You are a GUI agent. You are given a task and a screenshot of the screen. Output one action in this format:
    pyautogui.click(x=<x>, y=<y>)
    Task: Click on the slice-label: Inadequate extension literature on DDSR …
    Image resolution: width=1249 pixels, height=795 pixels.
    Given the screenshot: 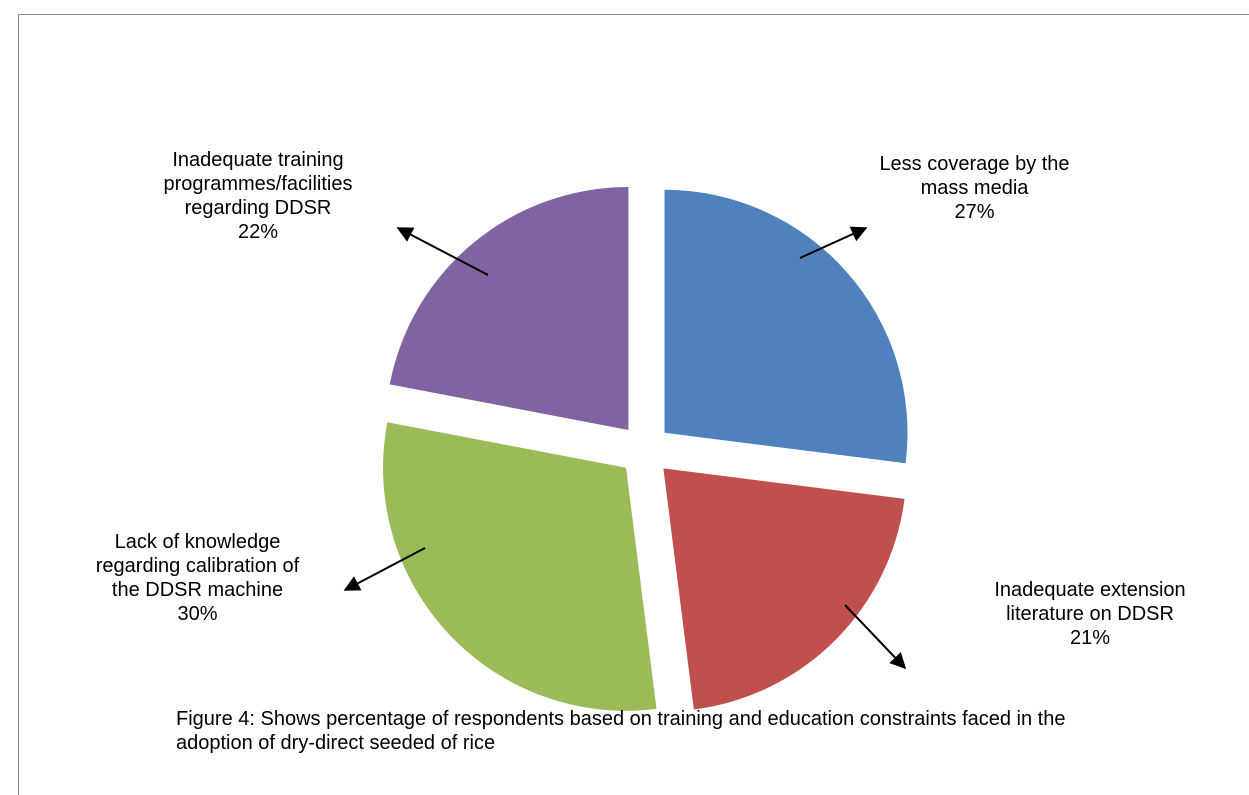 What is the action you would take?
    pyautogui.click(x=1090, y=614)
    